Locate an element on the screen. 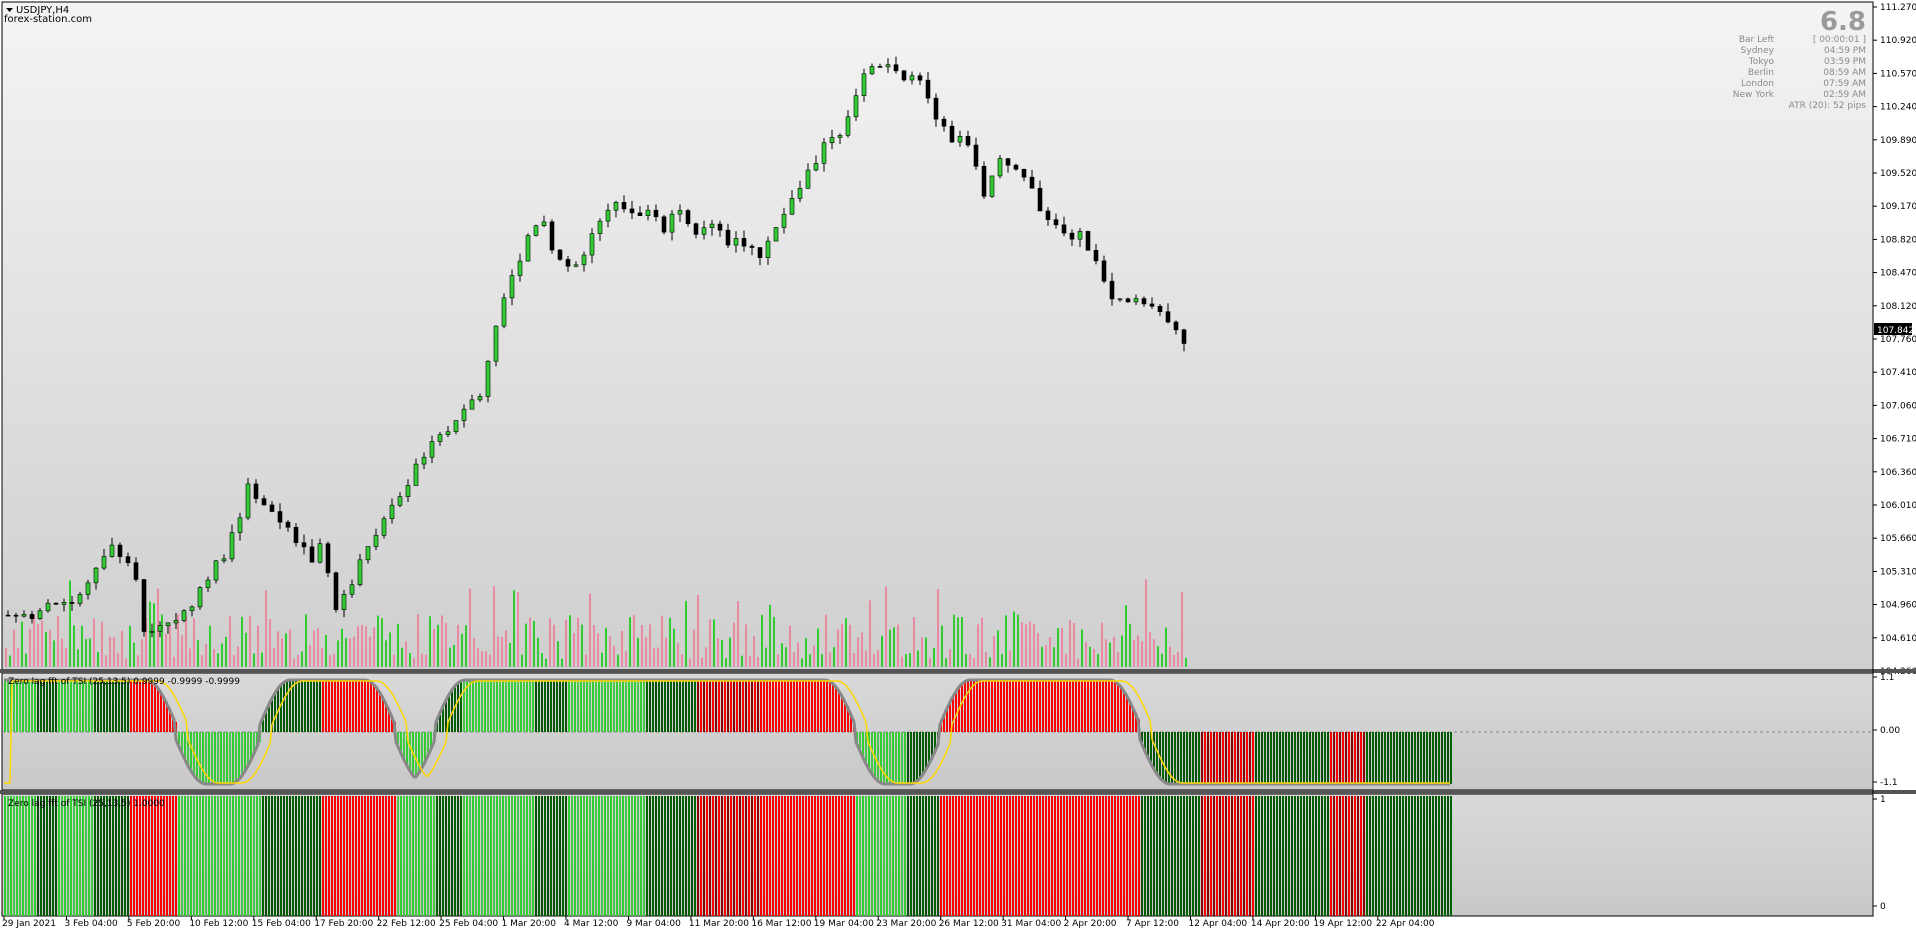 The image size is (1916, 933). symbol-menu-icon is located at coordinates (9, 10).